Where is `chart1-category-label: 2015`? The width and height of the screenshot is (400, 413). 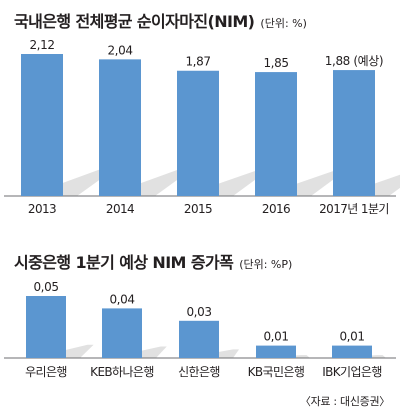 chart1-category-label: 2015 is located at coordinates (198, 209).